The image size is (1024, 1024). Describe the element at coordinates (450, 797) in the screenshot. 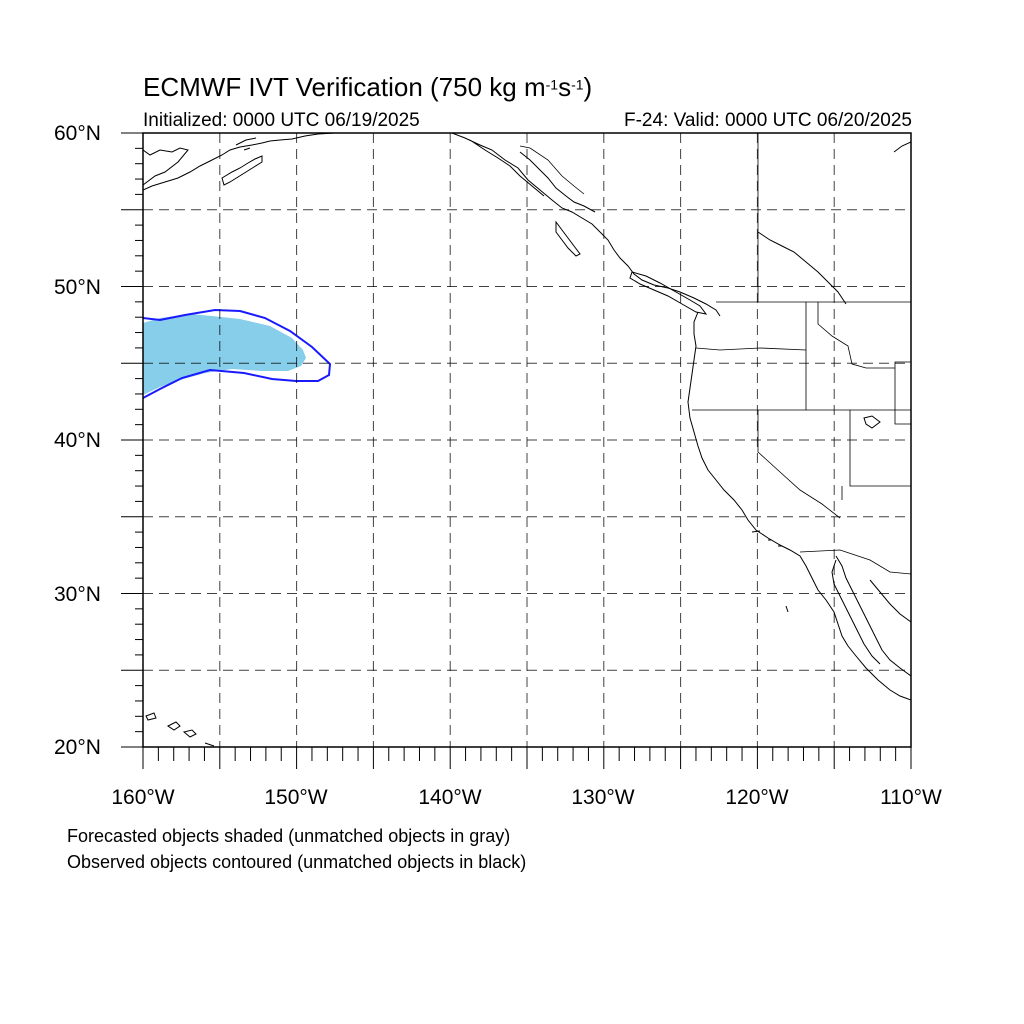

I see `lon-label-140: 140°W` at that location.